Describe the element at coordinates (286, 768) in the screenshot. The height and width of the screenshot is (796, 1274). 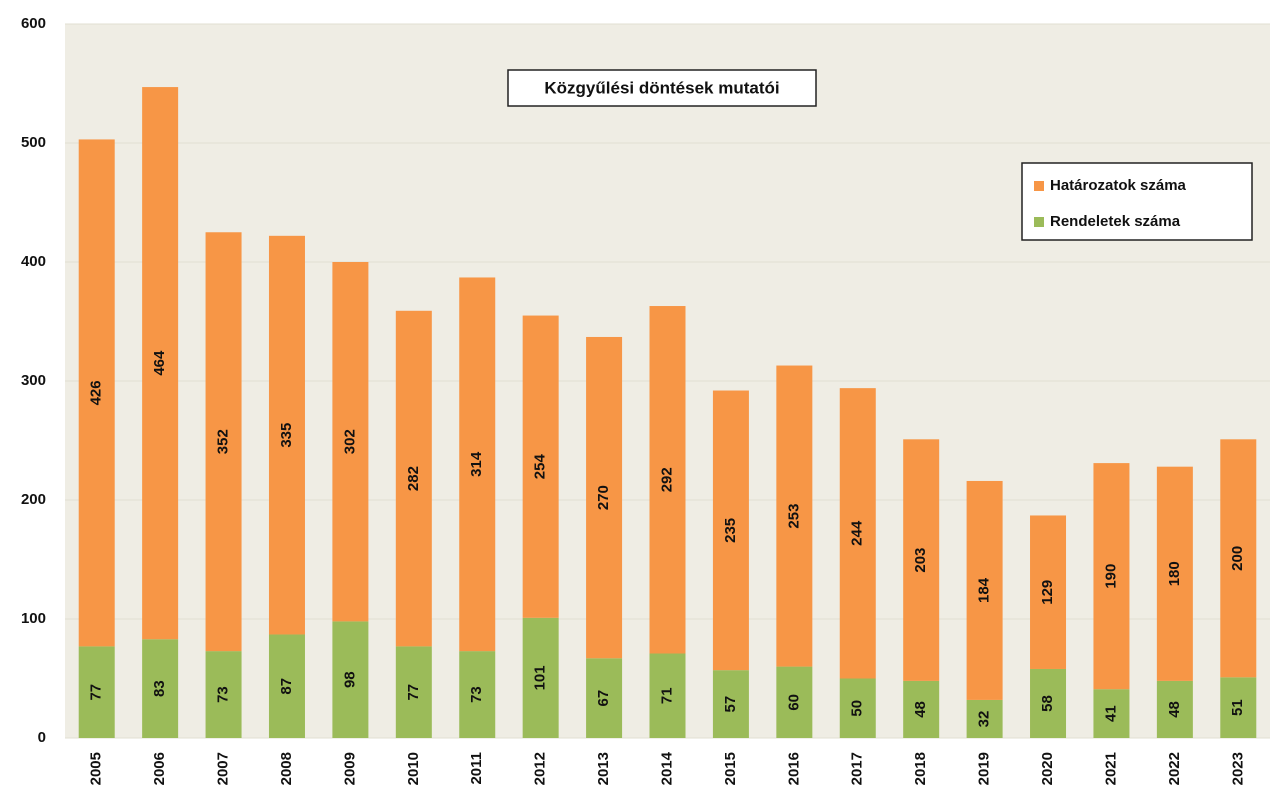
I see `x-tick-label: 2008` at that location.